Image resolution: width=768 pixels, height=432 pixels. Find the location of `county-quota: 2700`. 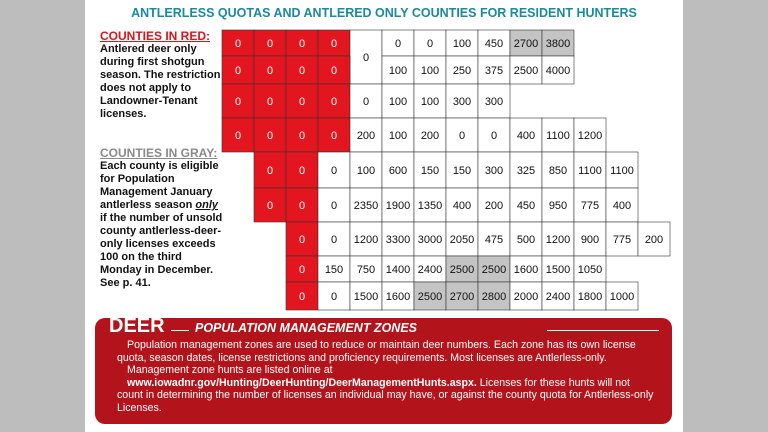

county-quota: 2700 is located at coordinates (526, 44).